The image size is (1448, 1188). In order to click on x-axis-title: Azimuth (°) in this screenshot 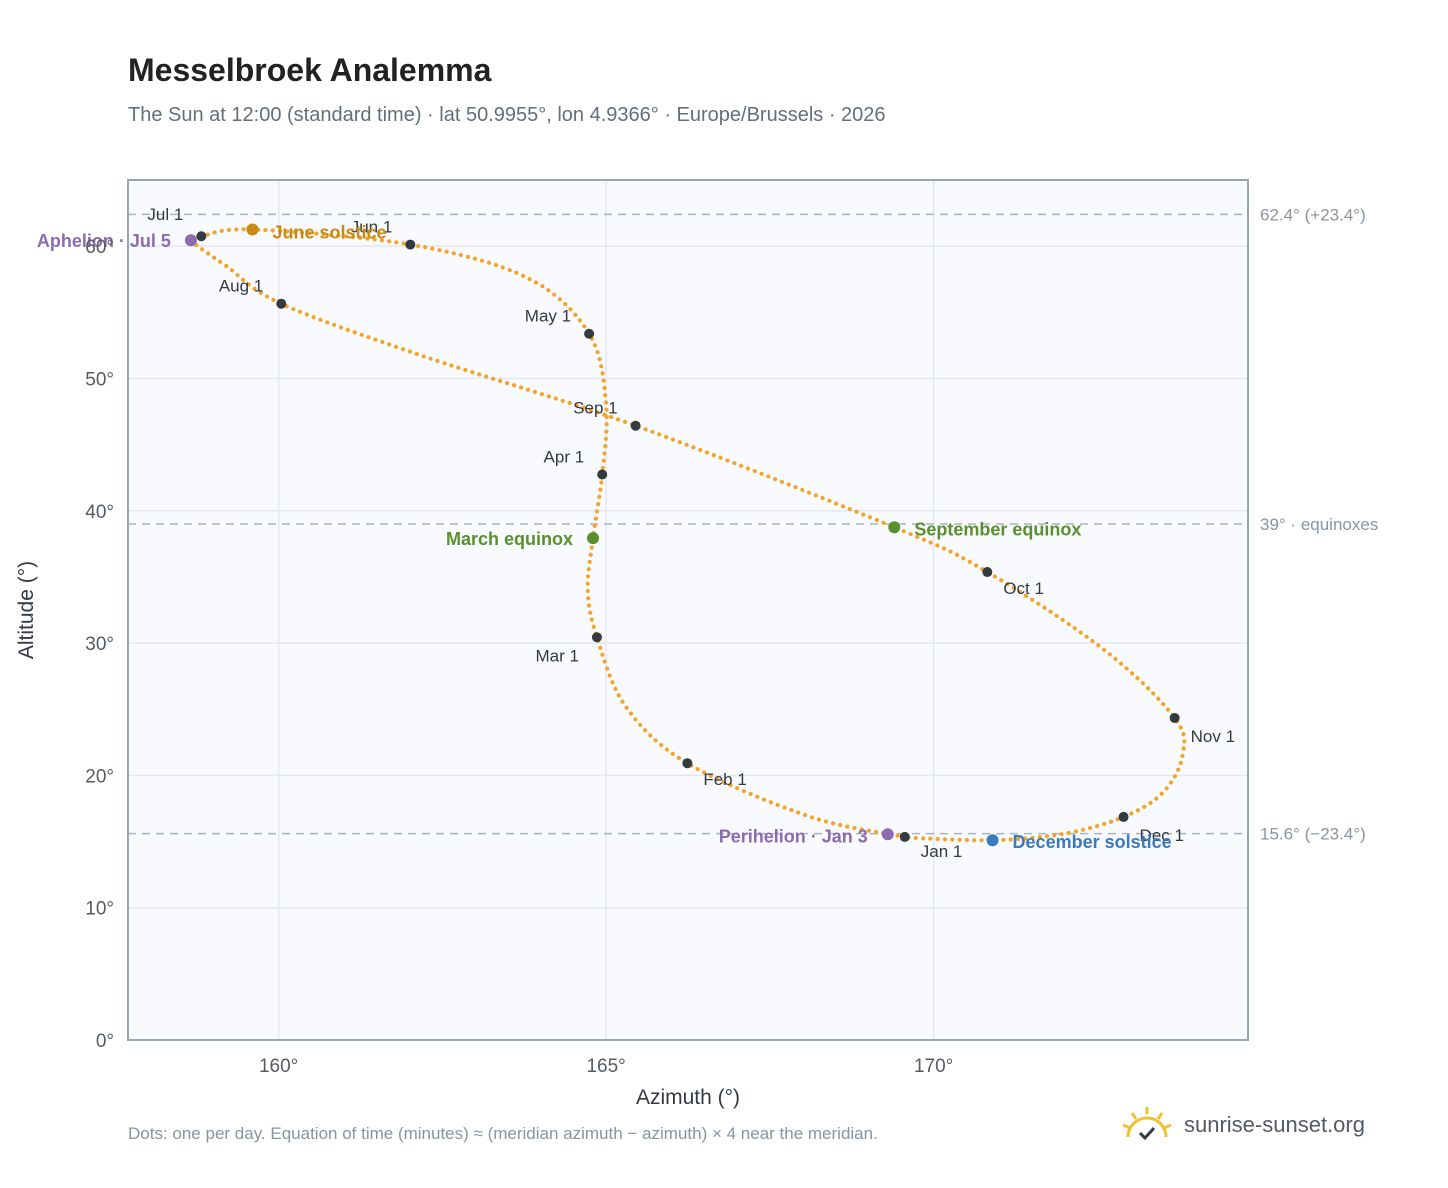, I will do `click(688, 1097)`.